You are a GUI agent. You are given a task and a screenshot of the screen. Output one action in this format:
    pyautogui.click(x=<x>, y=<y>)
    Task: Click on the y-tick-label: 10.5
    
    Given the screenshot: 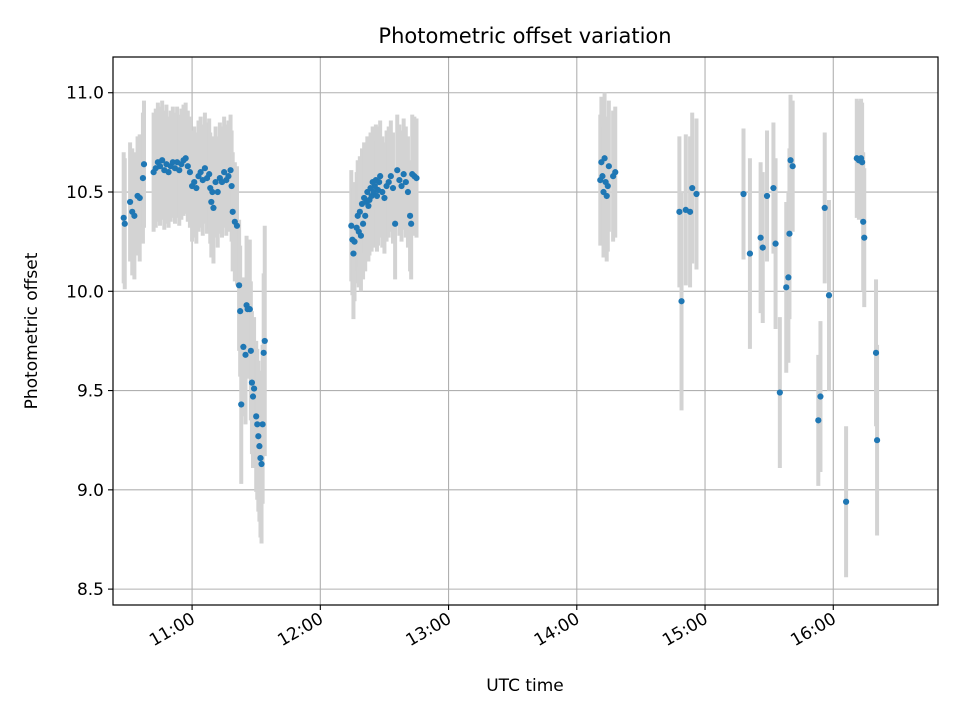 What is the action you would take?
    pyautogui.click(x=85, y=193)
    